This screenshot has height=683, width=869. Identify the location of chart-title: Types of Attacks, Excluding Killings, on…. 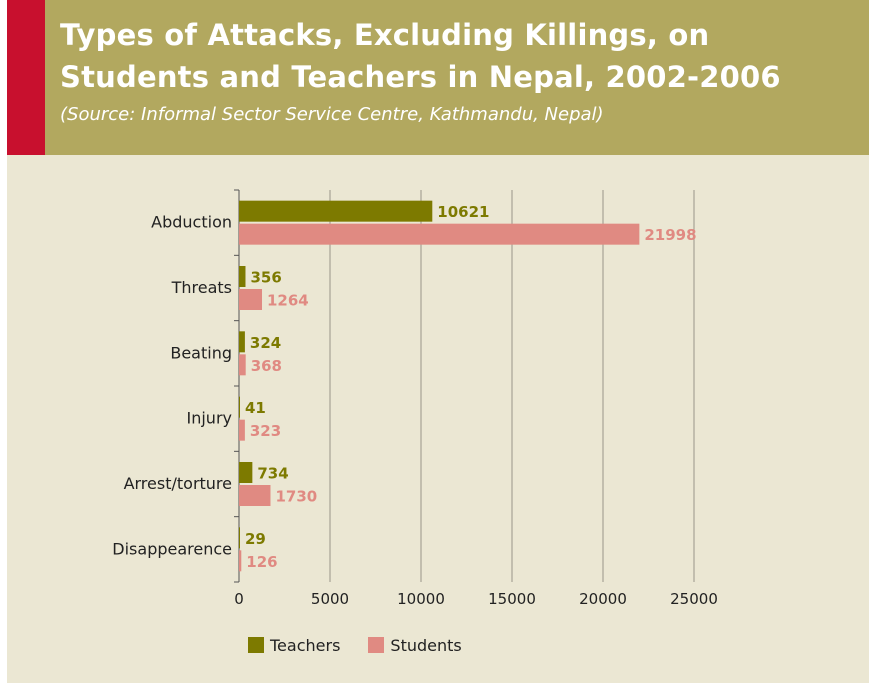
(420, 56).